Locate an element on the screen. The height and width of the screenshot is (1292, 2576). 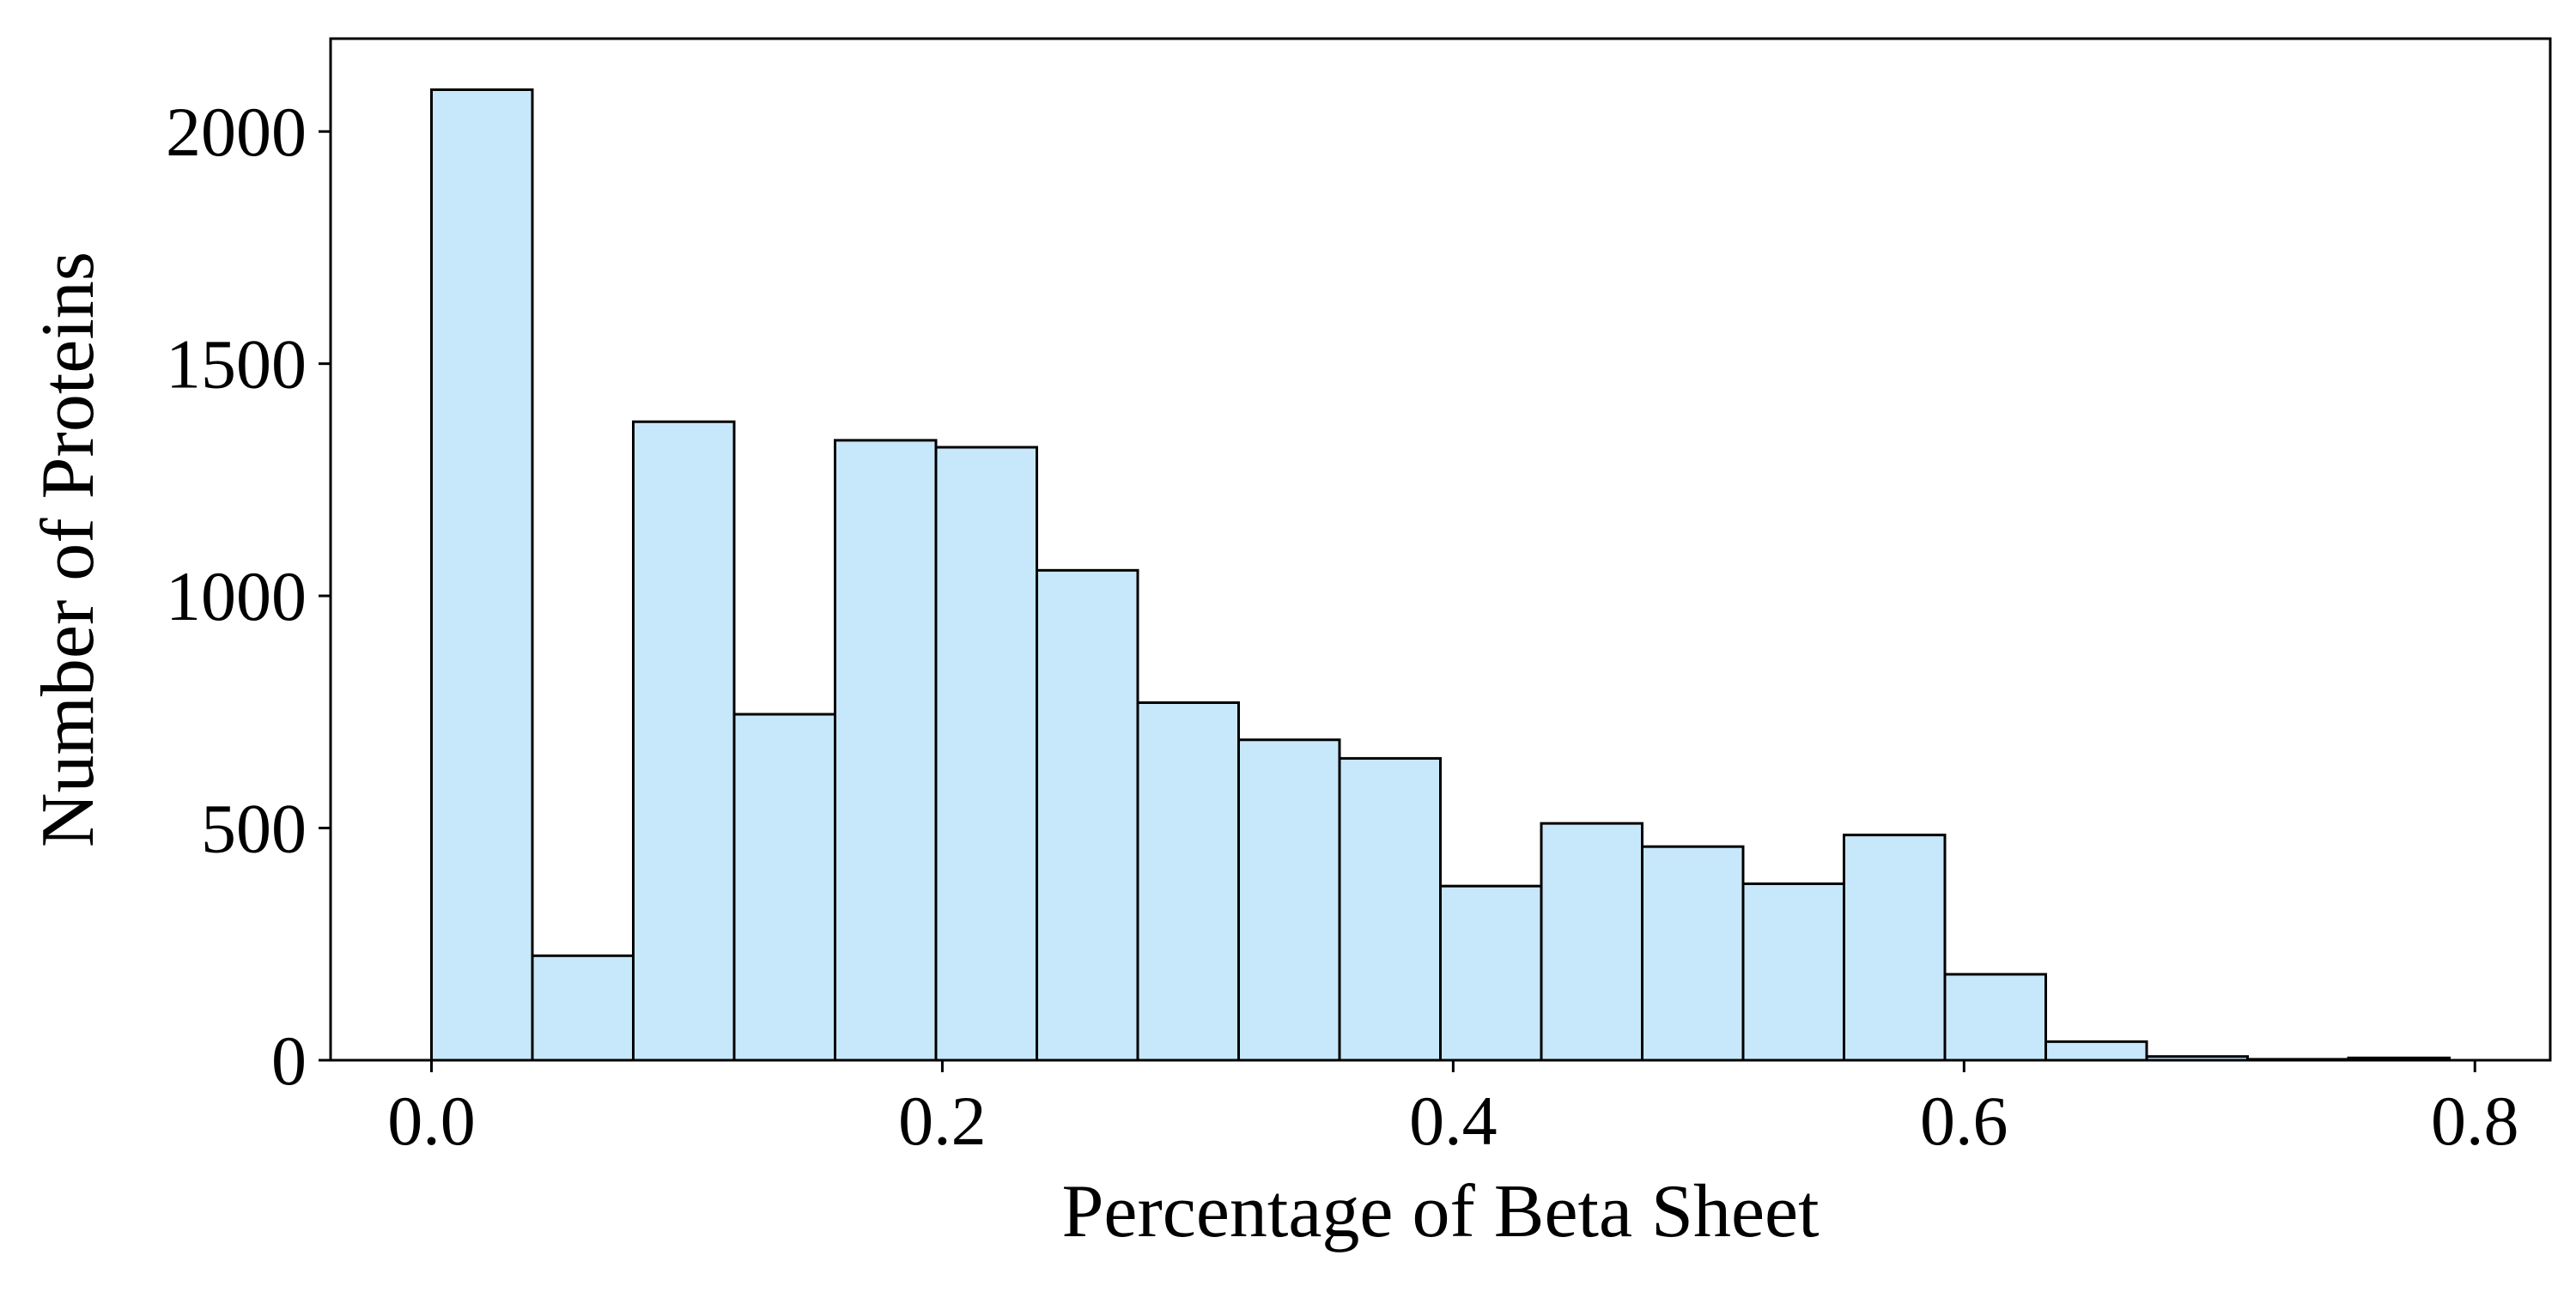
y-axis-label: Number of Proteins is located at coordinates (69, 549).